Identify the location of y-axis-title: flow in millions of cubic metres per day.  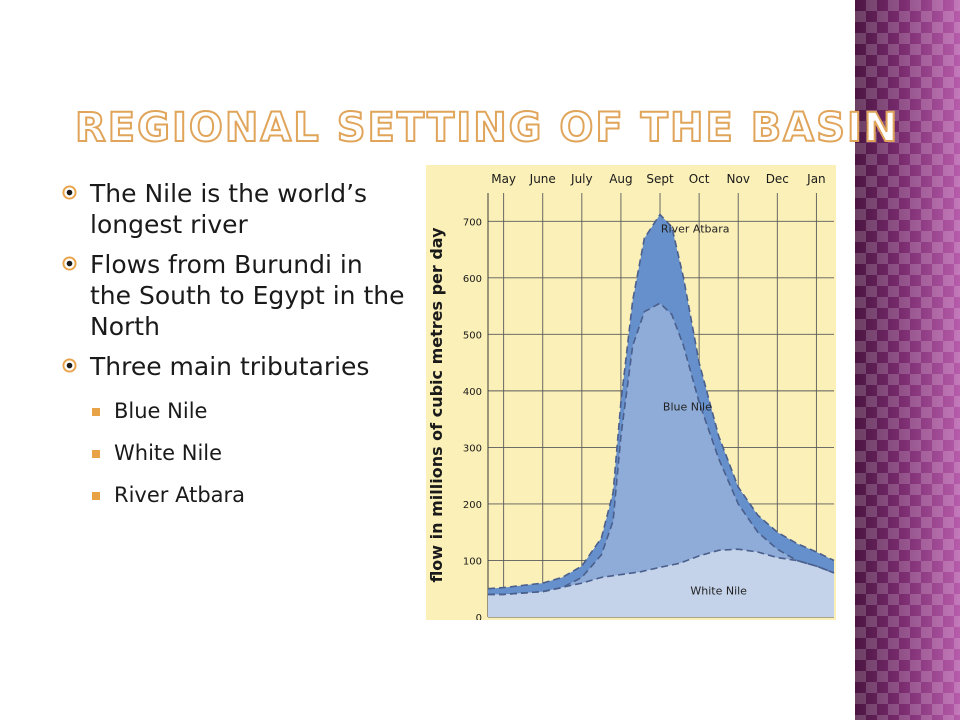
(436, 405).